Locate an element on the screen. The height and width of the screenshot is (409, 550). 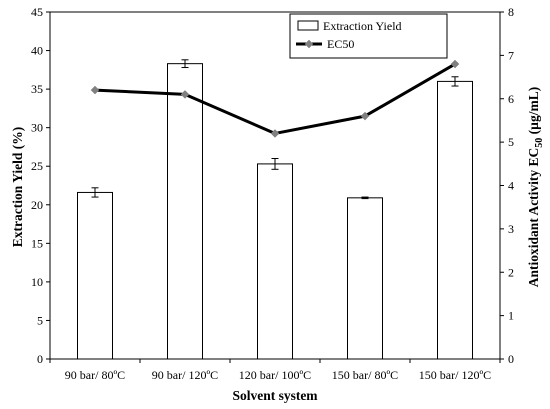
y-tick-label: 40 is located at coordinates (37, 51).